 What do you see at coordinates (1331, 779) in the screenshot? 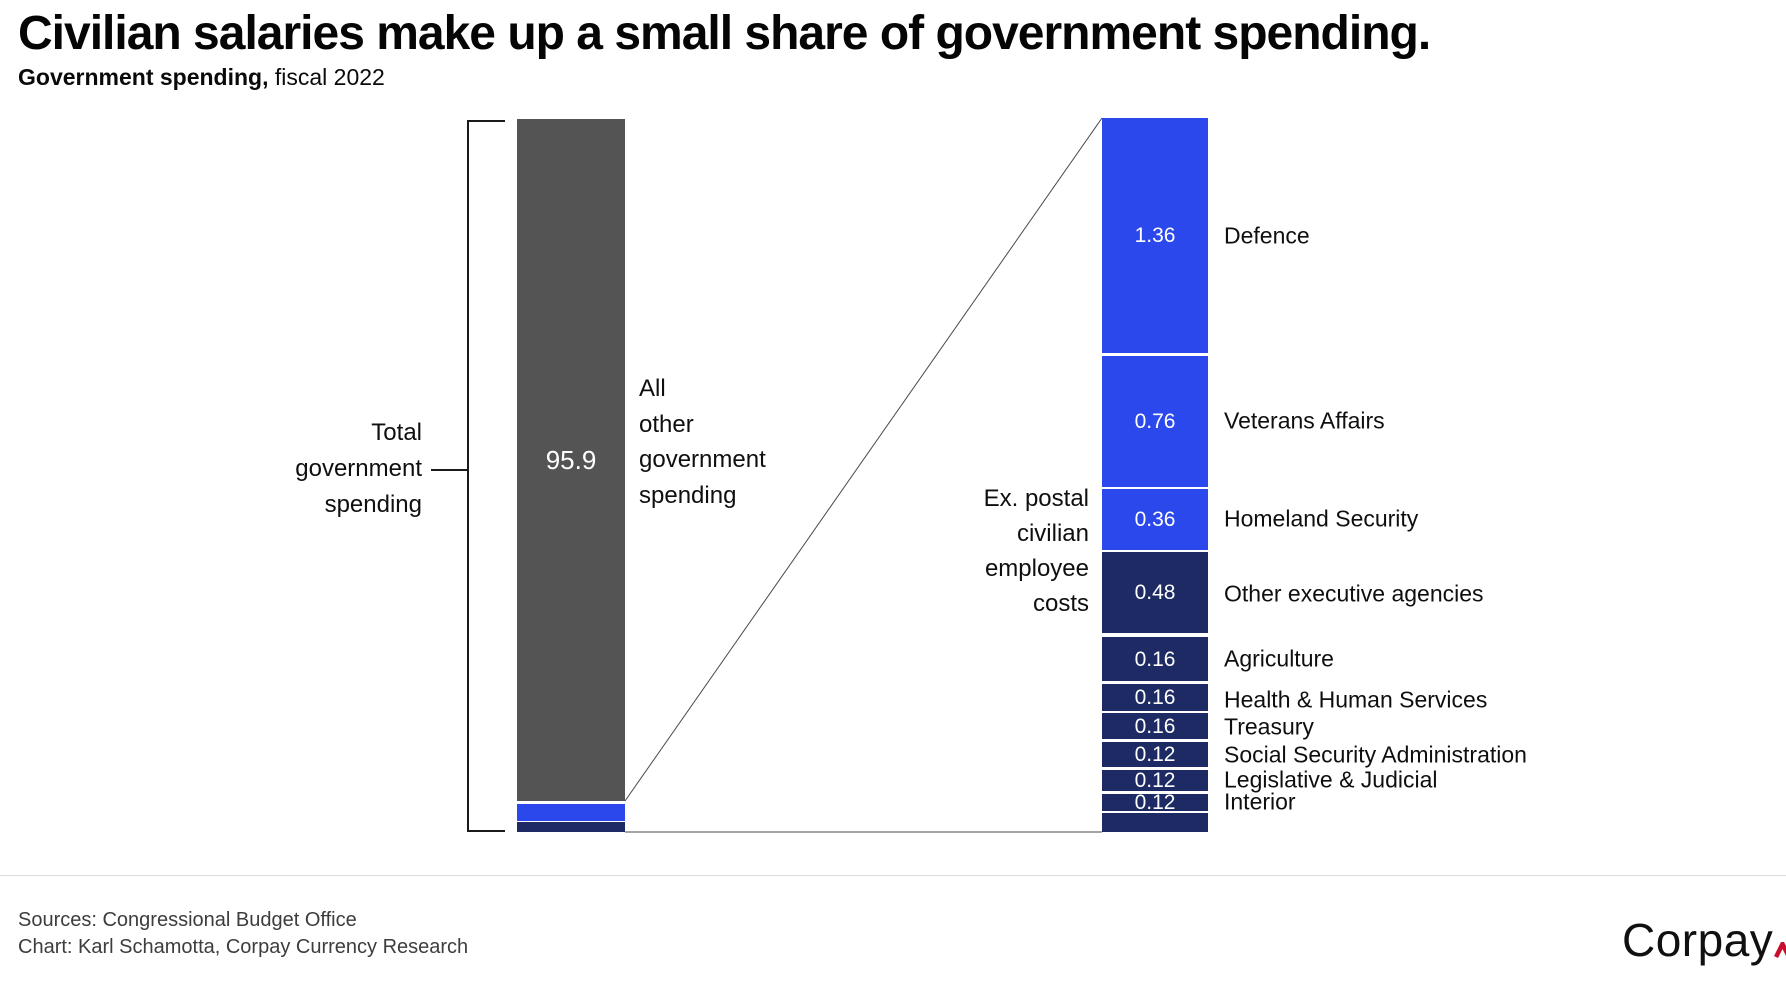
I see `category-label-legislative-judicial: Legislative & Judicial` at bounding box center [1331, 779].